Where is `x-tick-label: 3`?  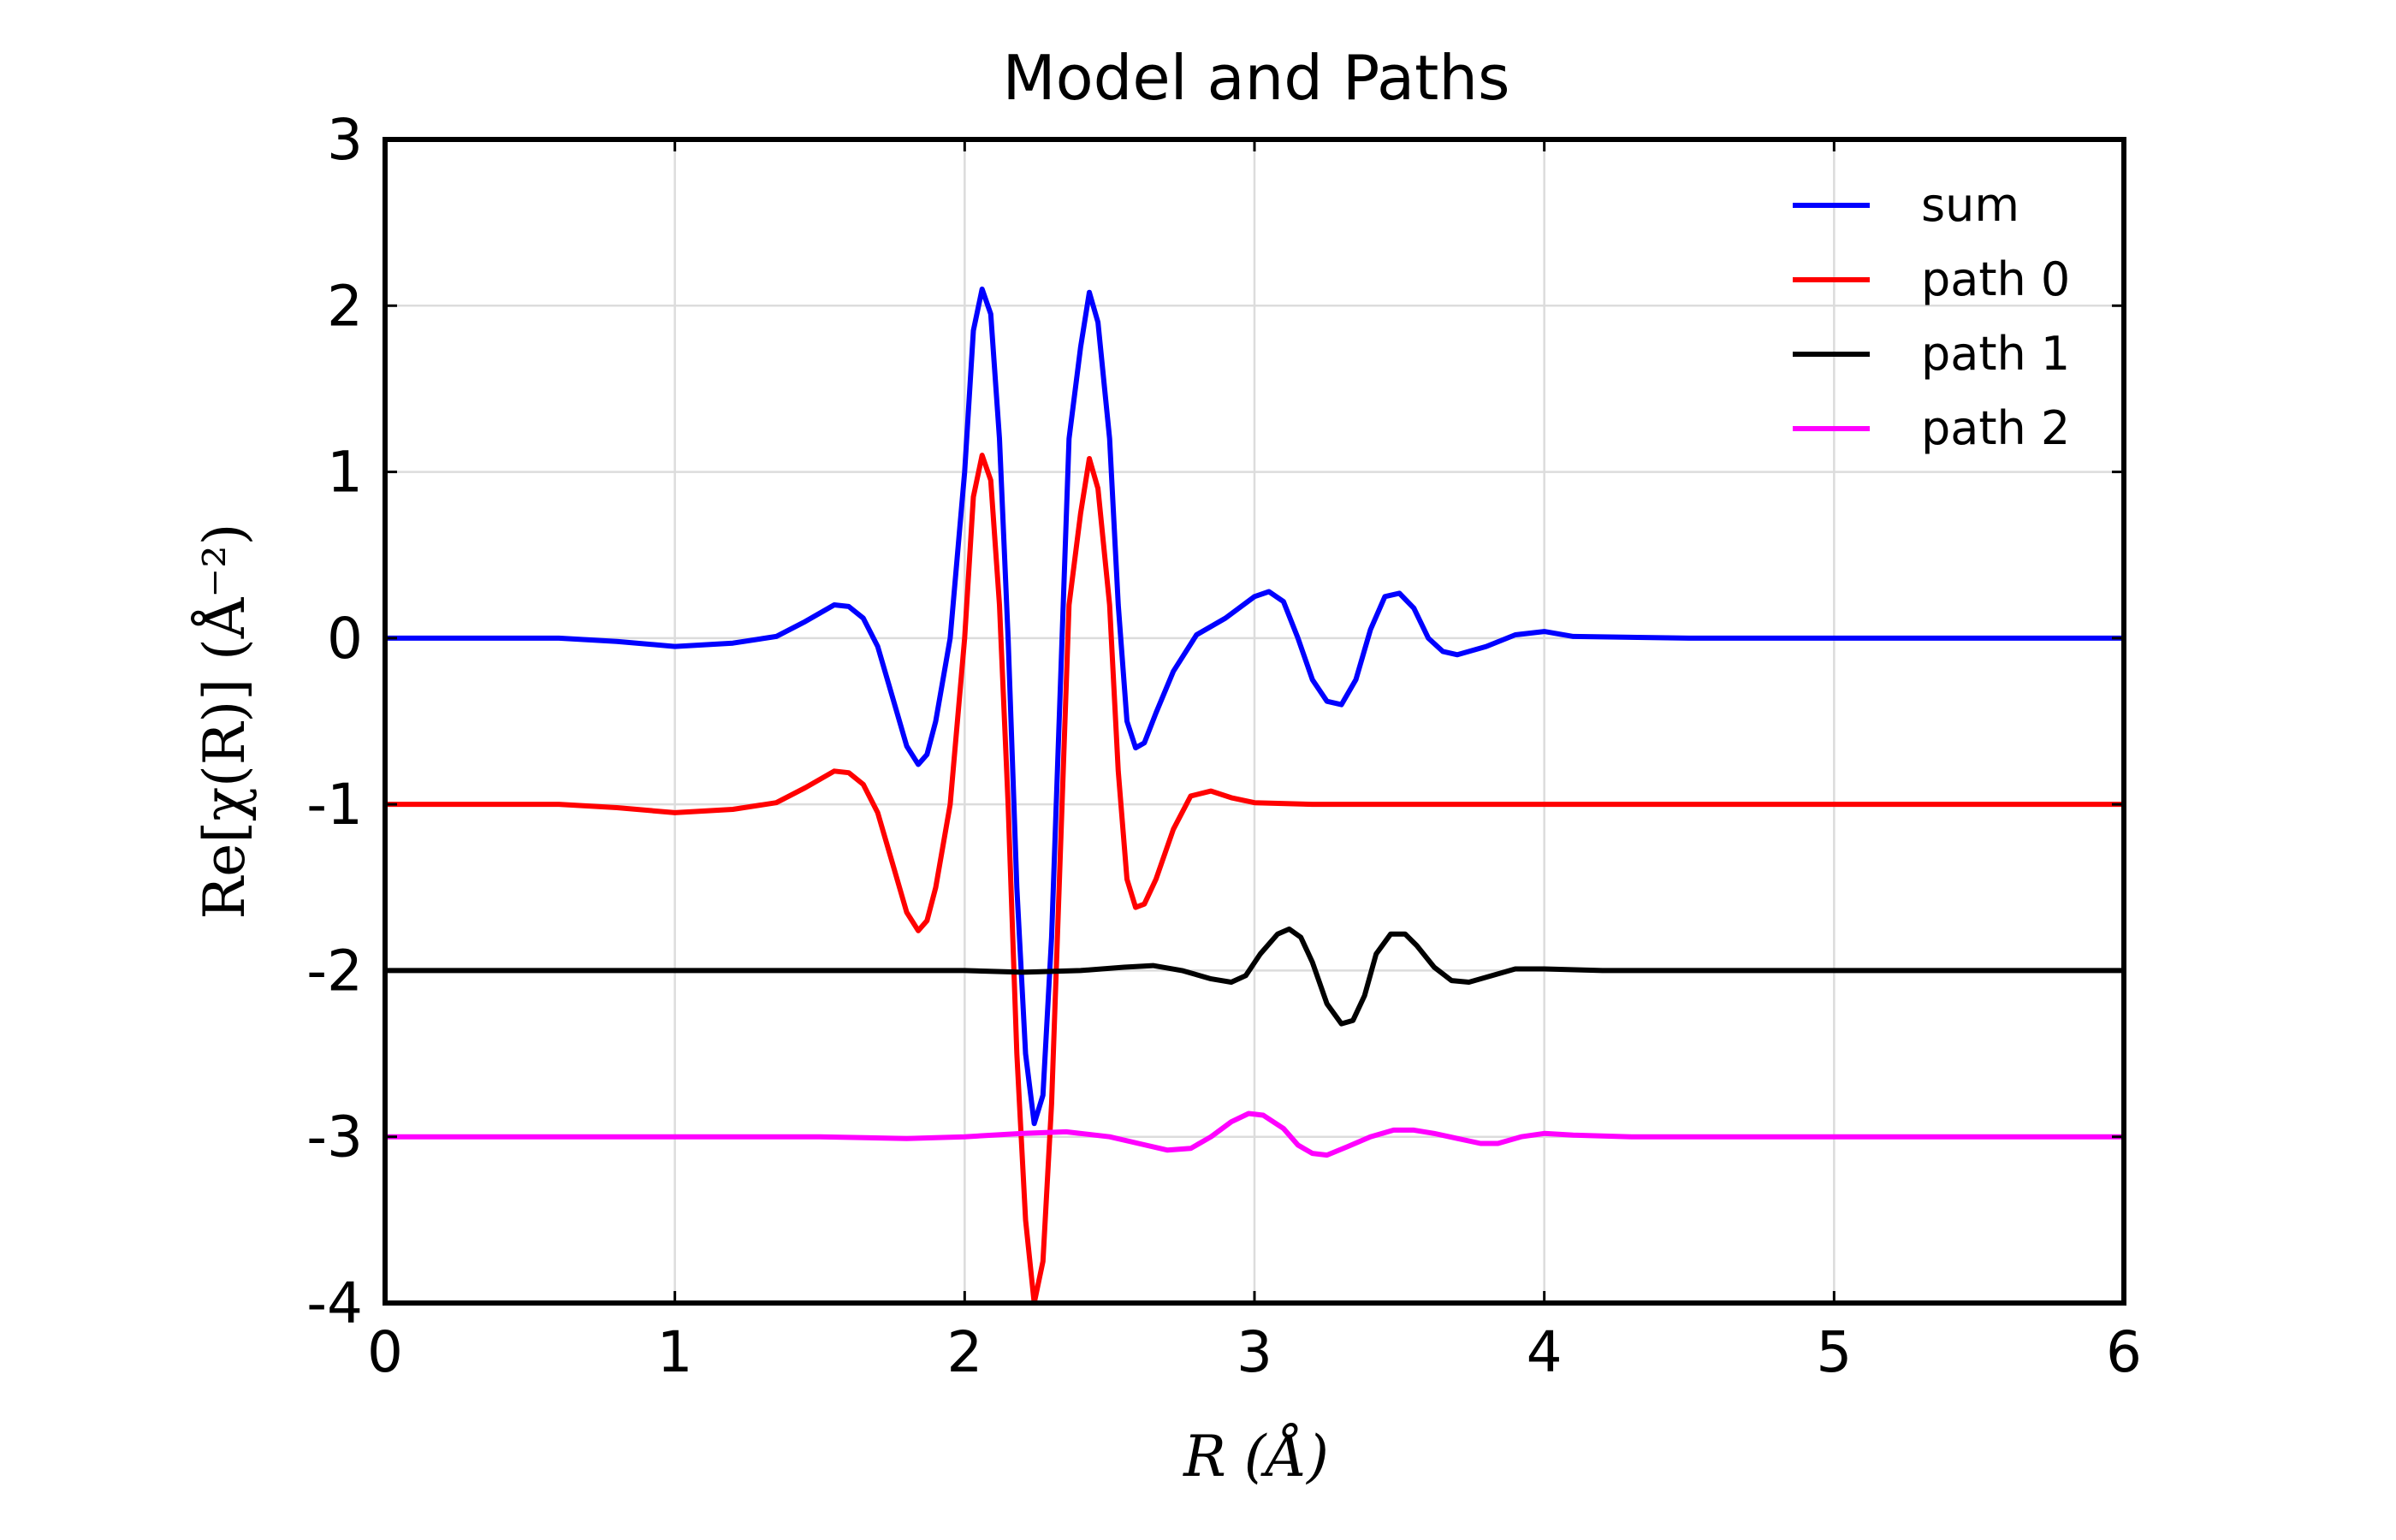 x-tick-label: 3 is located at coordinates (1254, 1352).